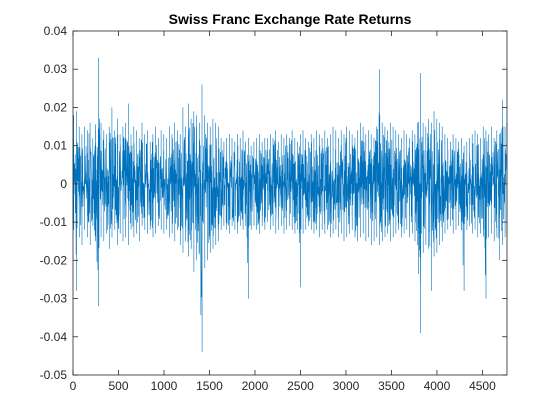 Image resolution: width=560 pixels, height=420 pixels. I want to click on x-tick-label: 1000, so click(164, 386).